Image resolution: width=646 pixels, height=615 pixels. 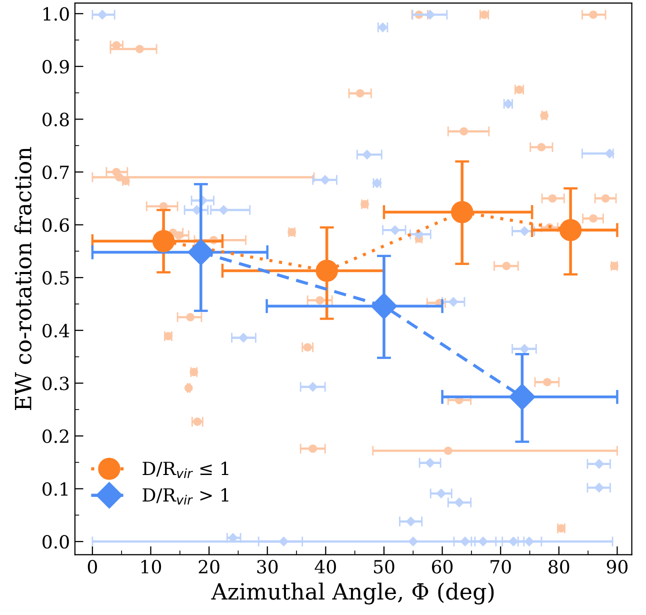 I want to click on y-tick-label: 0.9, so click(x=55, y=67).